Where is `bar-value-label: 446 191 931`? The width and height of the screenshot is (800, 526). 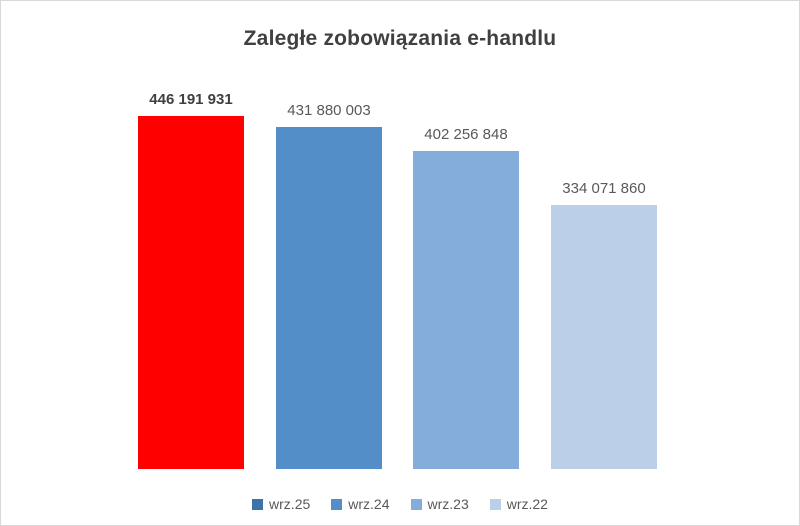 bar-value-label: 446 191 931 is located at coordinates (191, 99).